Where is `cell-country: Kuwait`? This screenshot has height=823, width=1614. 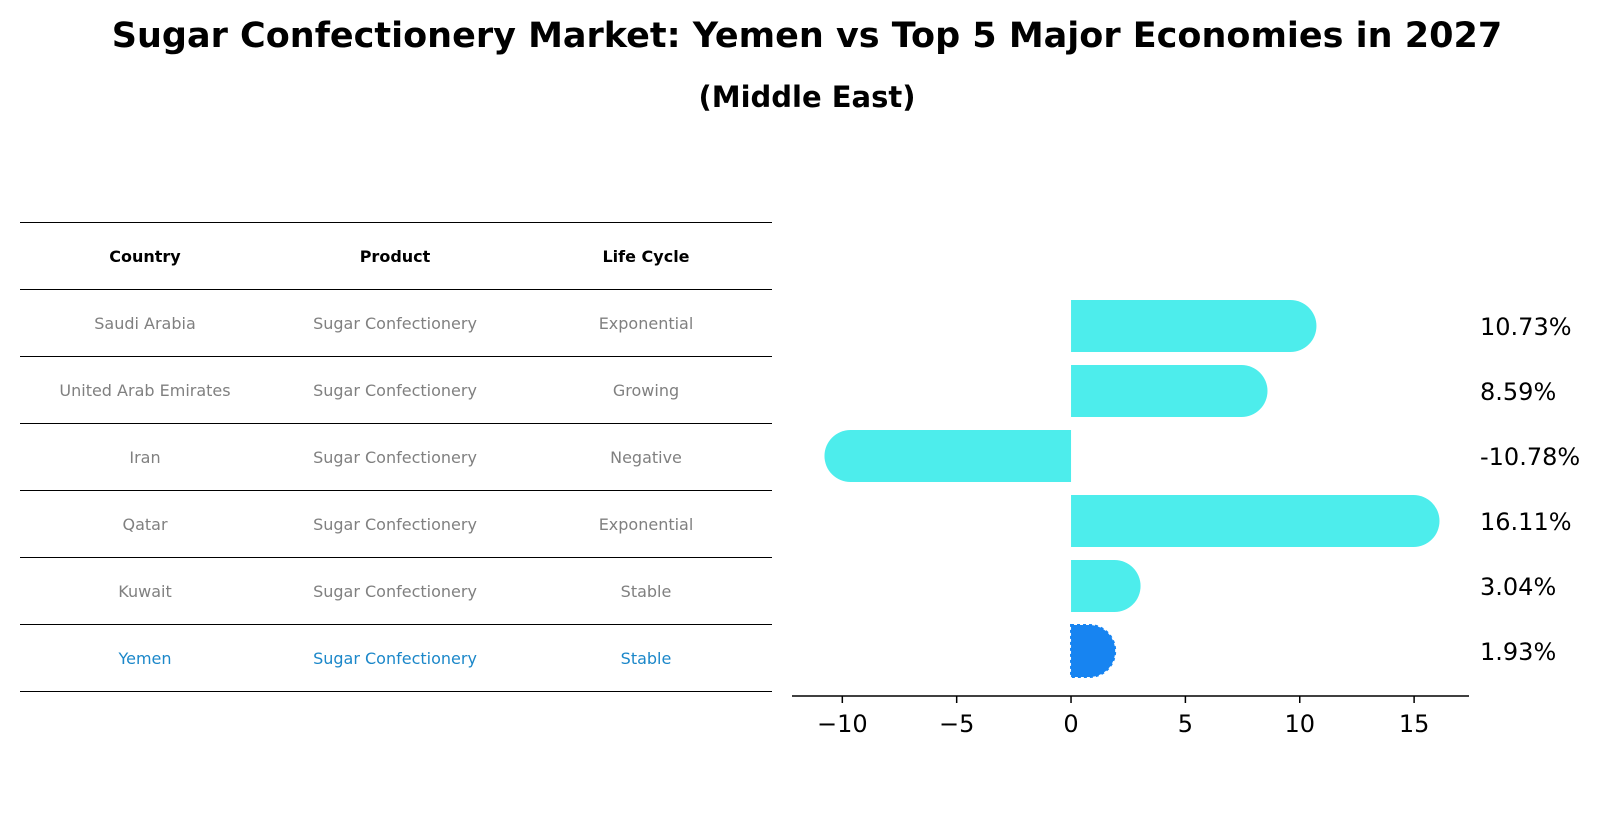 cell-country: Kuwait is located at coordinates (145, 591).